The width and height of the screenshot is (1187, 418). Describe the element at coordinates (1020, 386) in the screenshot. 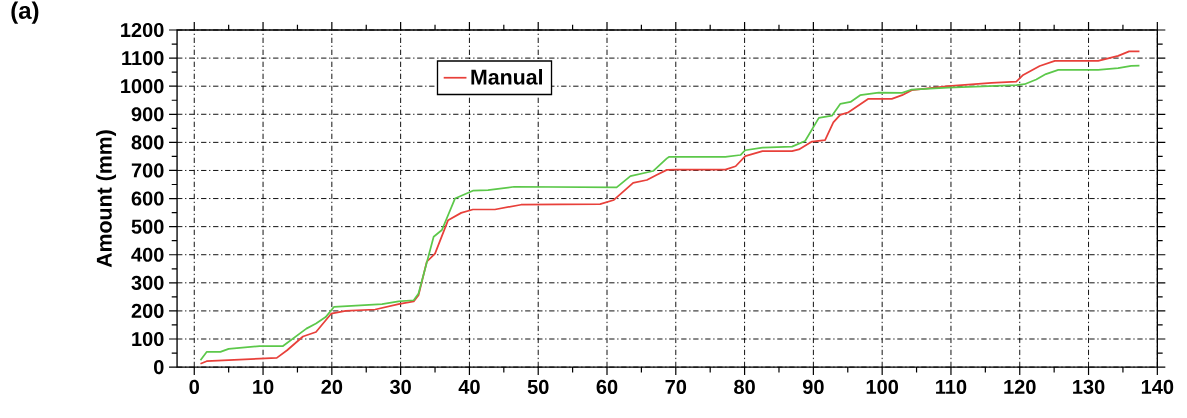

I see `x-tick-label: 120` at that location.